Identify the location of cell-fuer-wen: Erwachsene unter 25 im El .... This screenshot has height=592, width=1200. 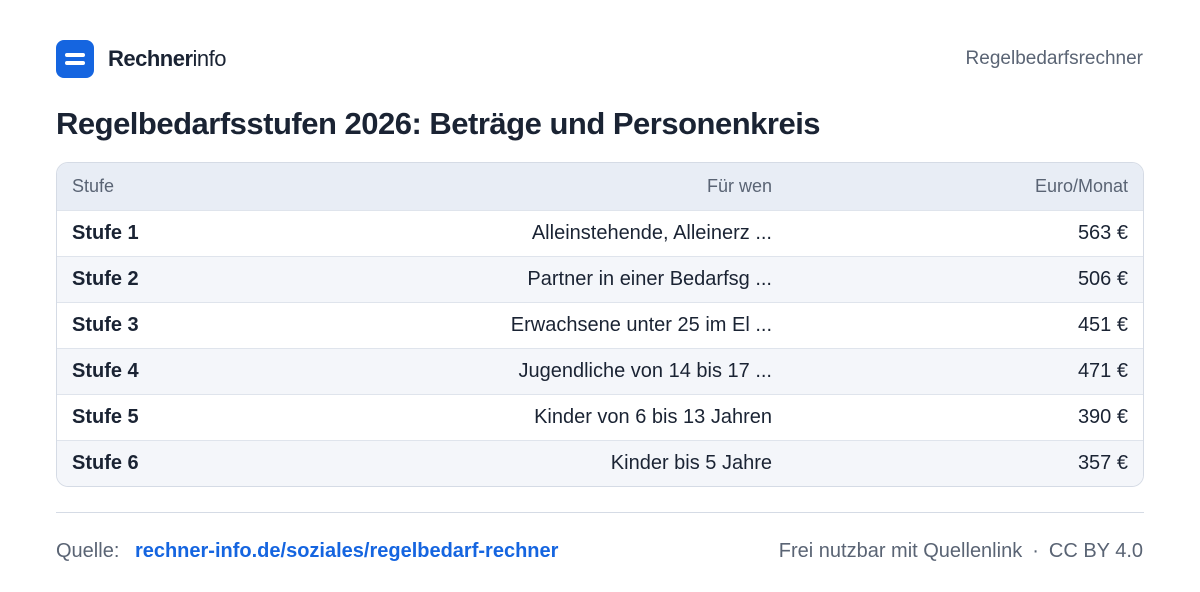
(641, 324).